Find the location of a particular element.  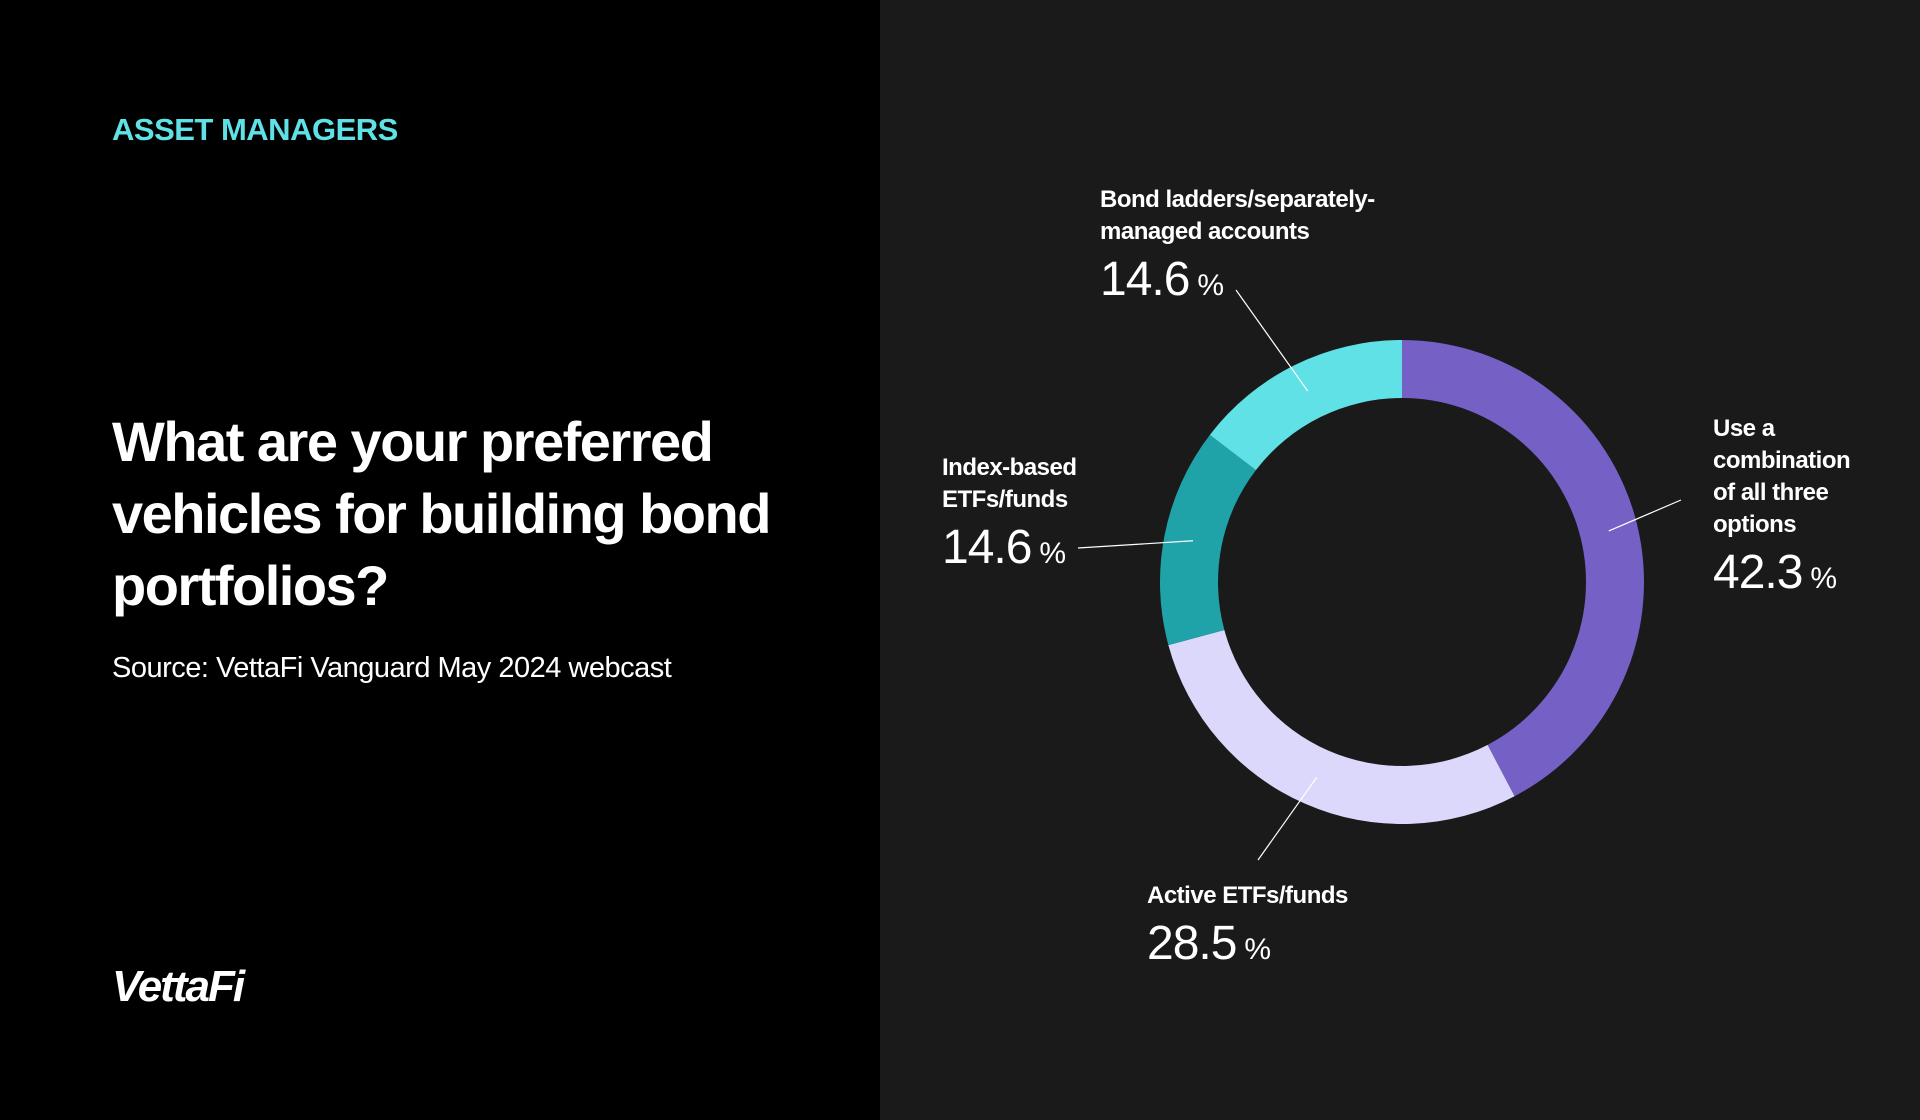

slice-value-number: 28.5 is located at coordinates (1192, 943).